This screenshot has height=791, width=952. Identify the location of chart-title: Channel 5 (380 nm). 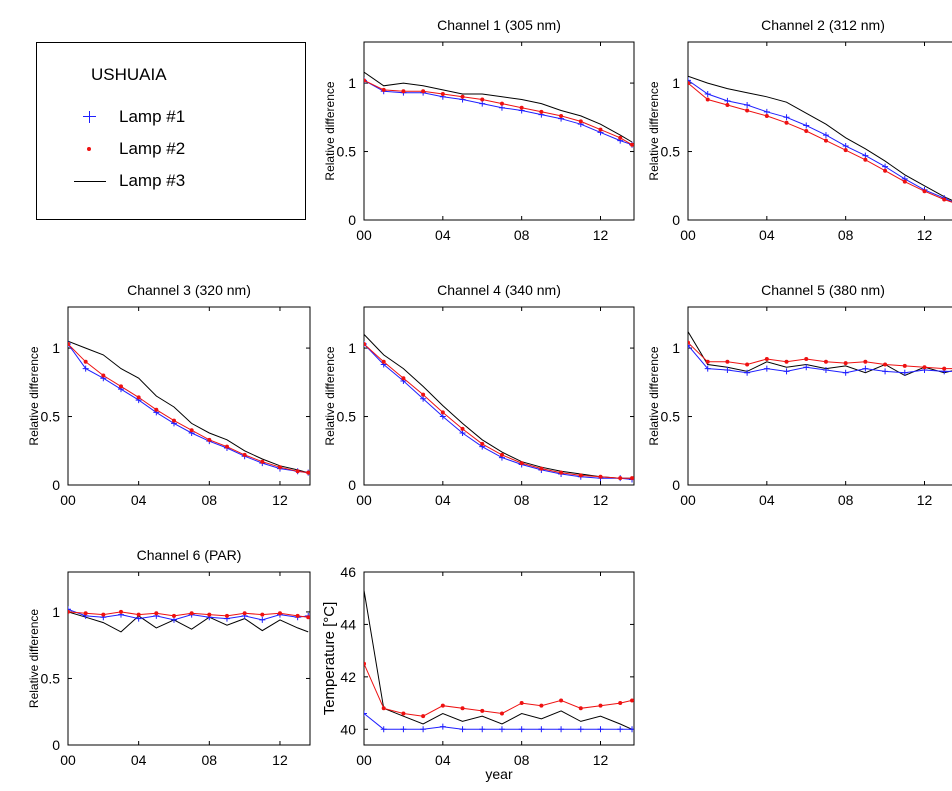
(823, 290).